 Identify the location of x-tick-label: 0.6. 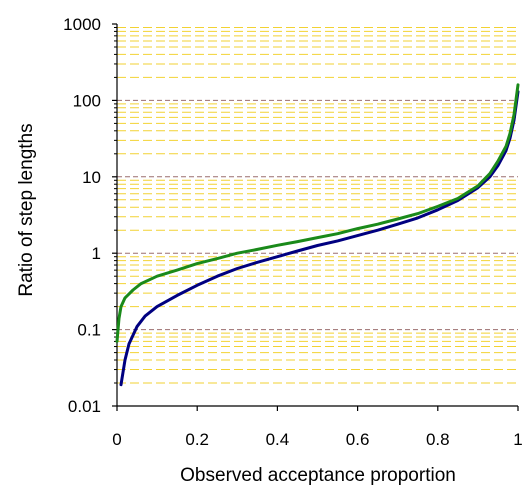
(358, 439).